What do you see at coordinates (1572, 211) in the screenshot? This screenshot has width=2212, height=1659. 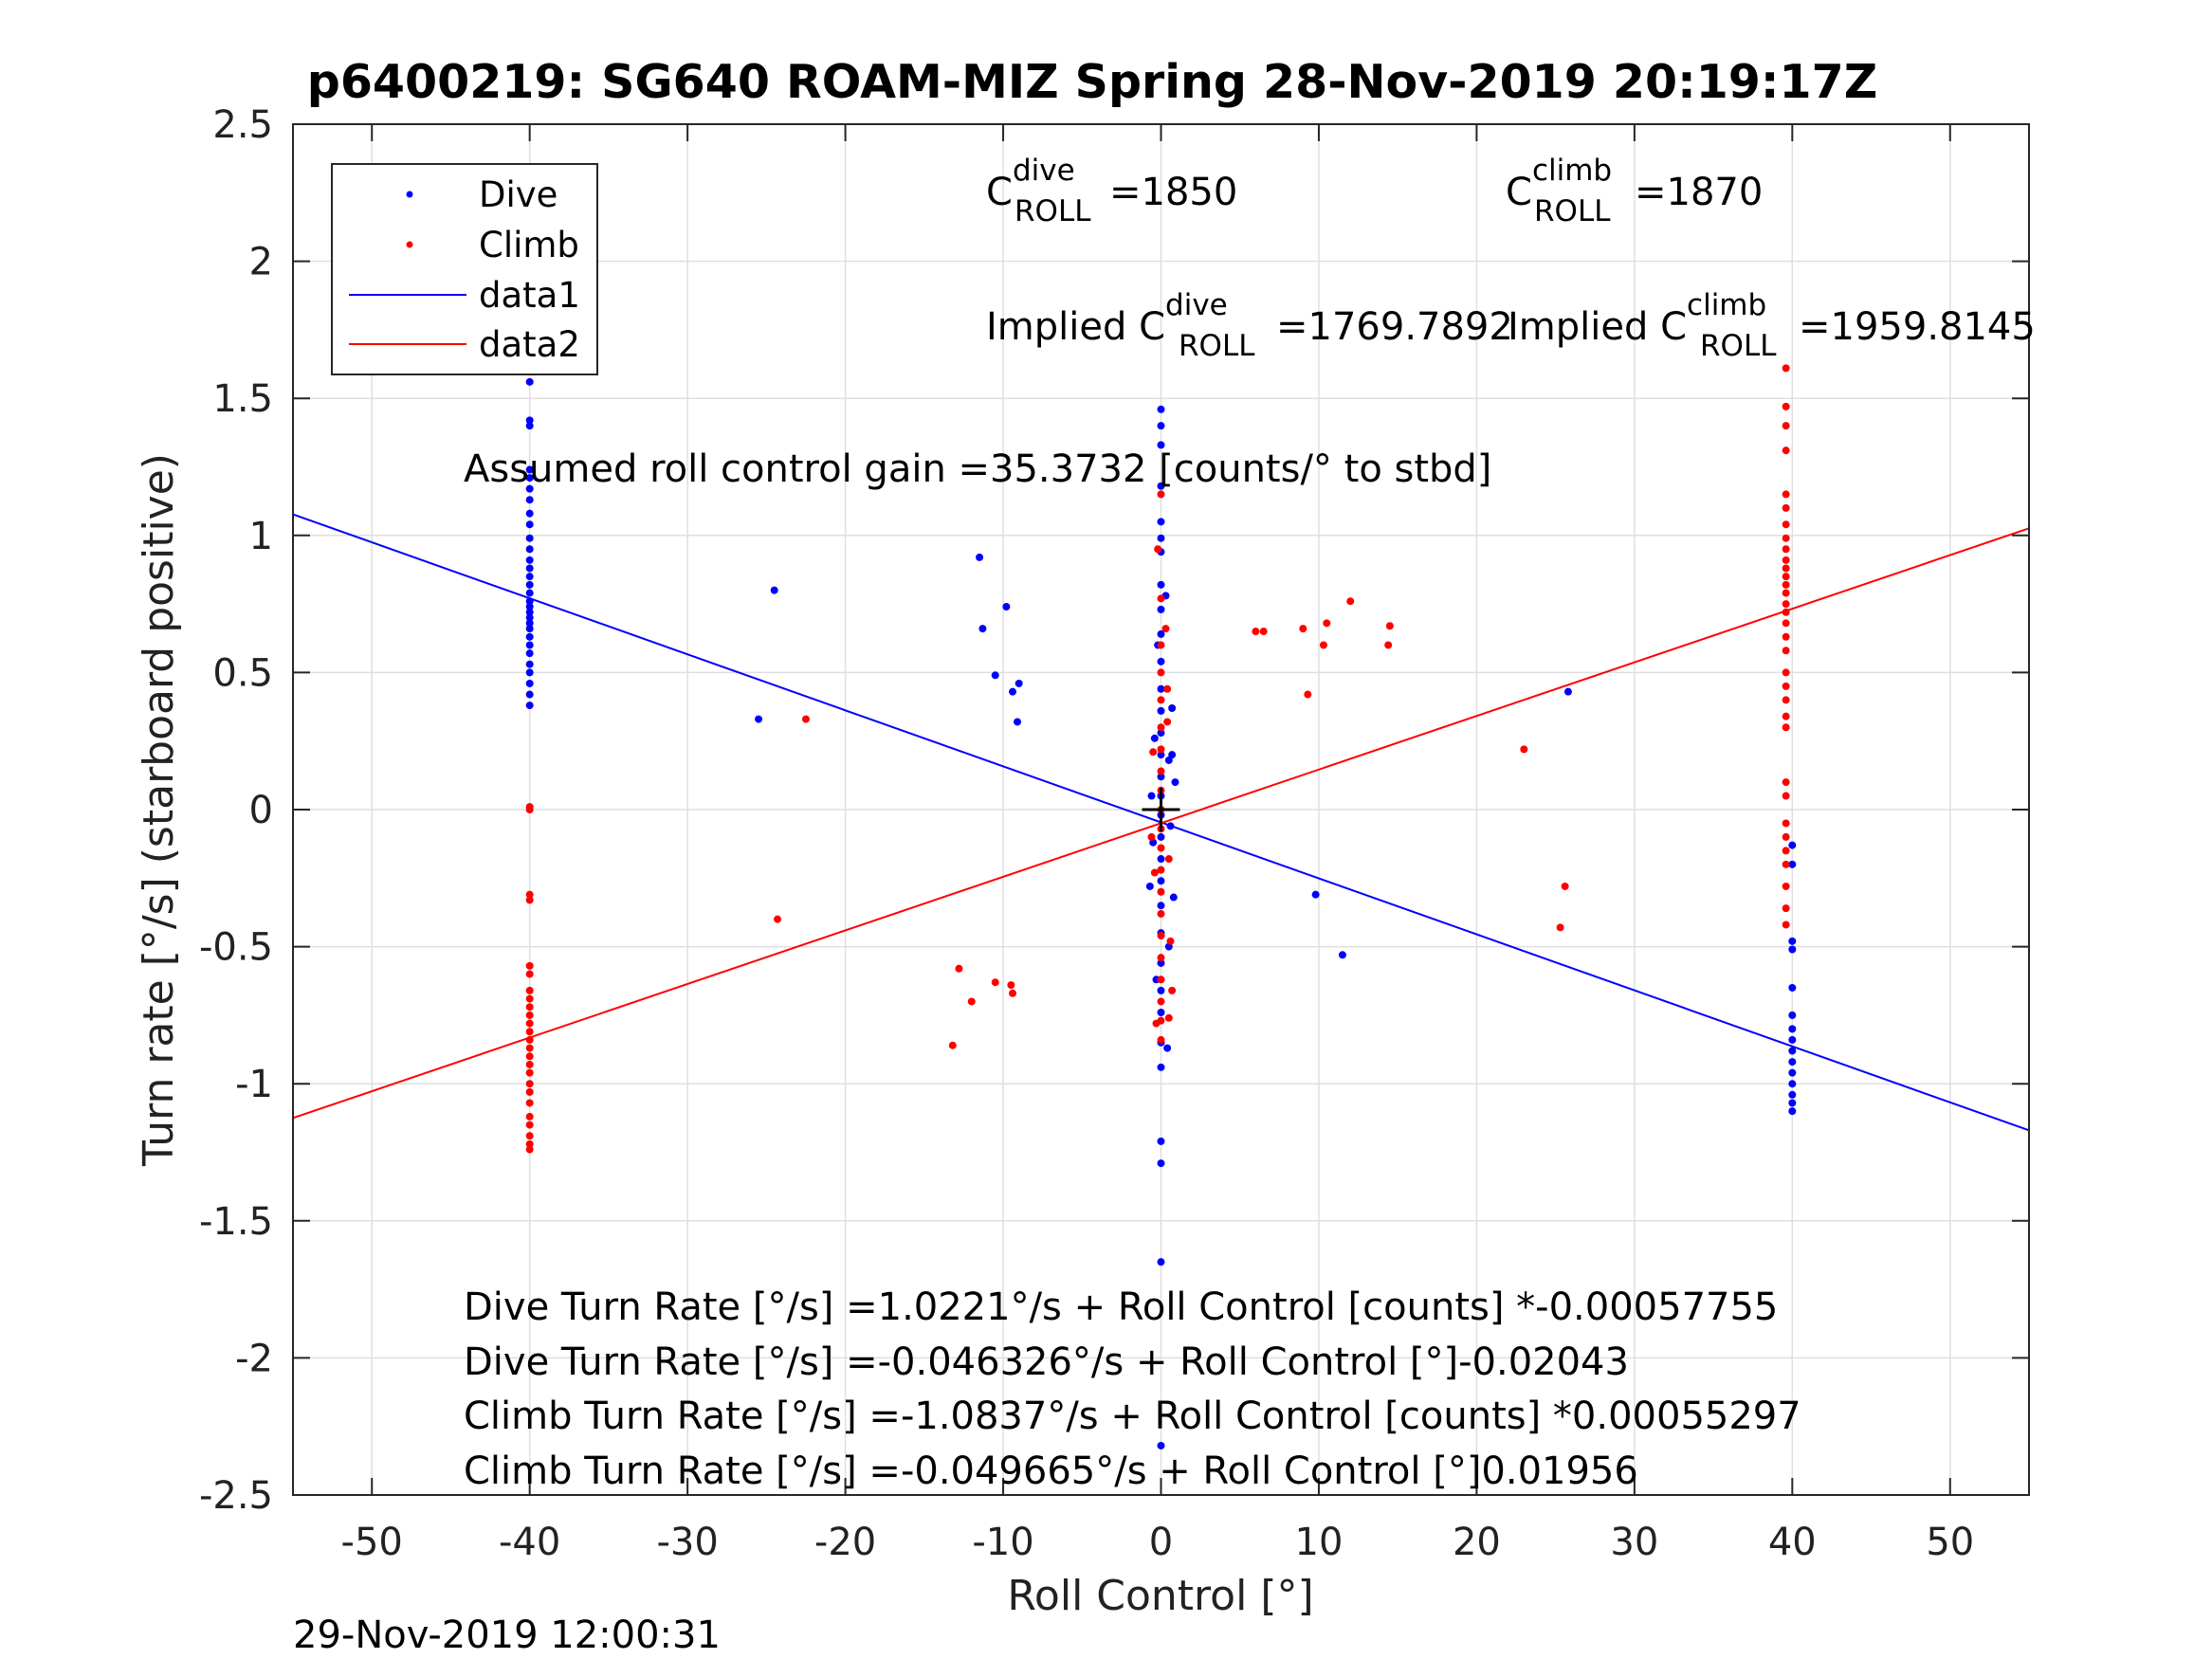 I see `c-climb-sub: ROLL` at bounding box center [1572, 211].